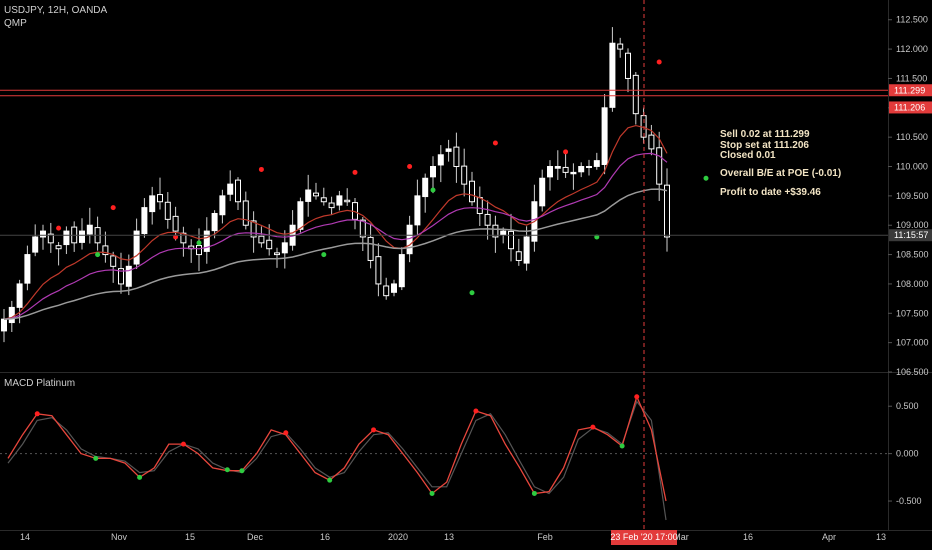  Describe the element at coordinates (119, 537) in the screenshot. I see `time-axis-label: Nov` at that location.